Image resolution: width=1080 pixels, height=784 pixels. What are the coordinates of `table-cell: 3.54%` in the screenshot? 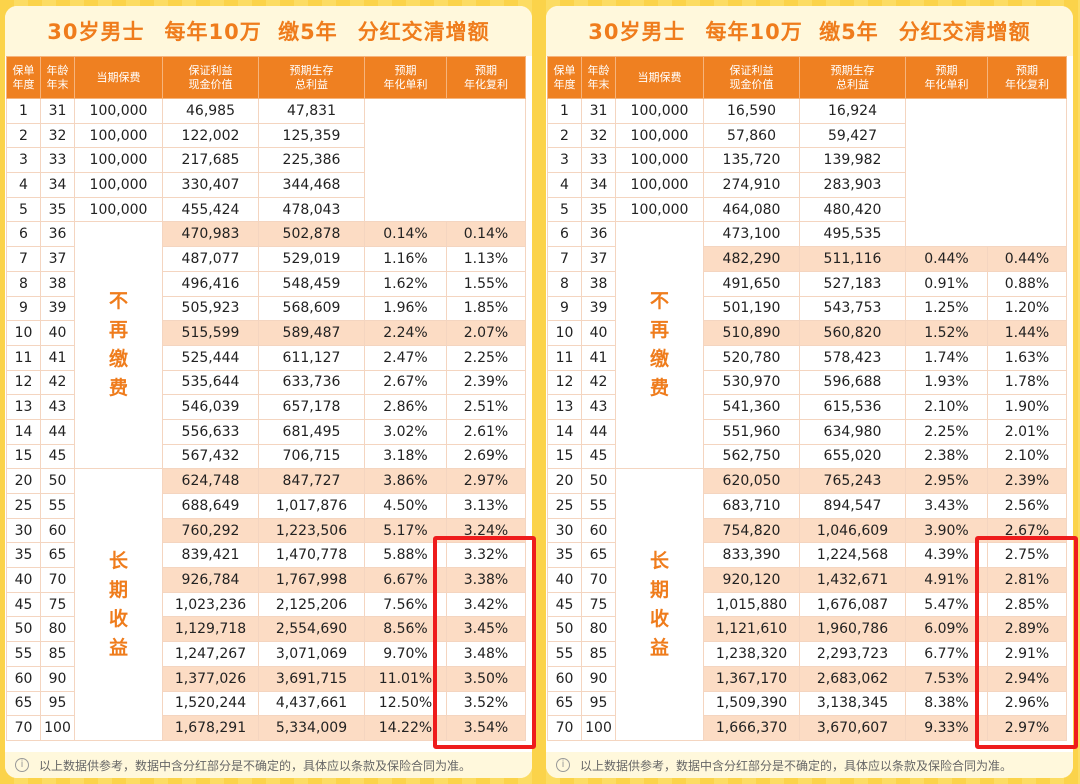 It's located at (486, 728).